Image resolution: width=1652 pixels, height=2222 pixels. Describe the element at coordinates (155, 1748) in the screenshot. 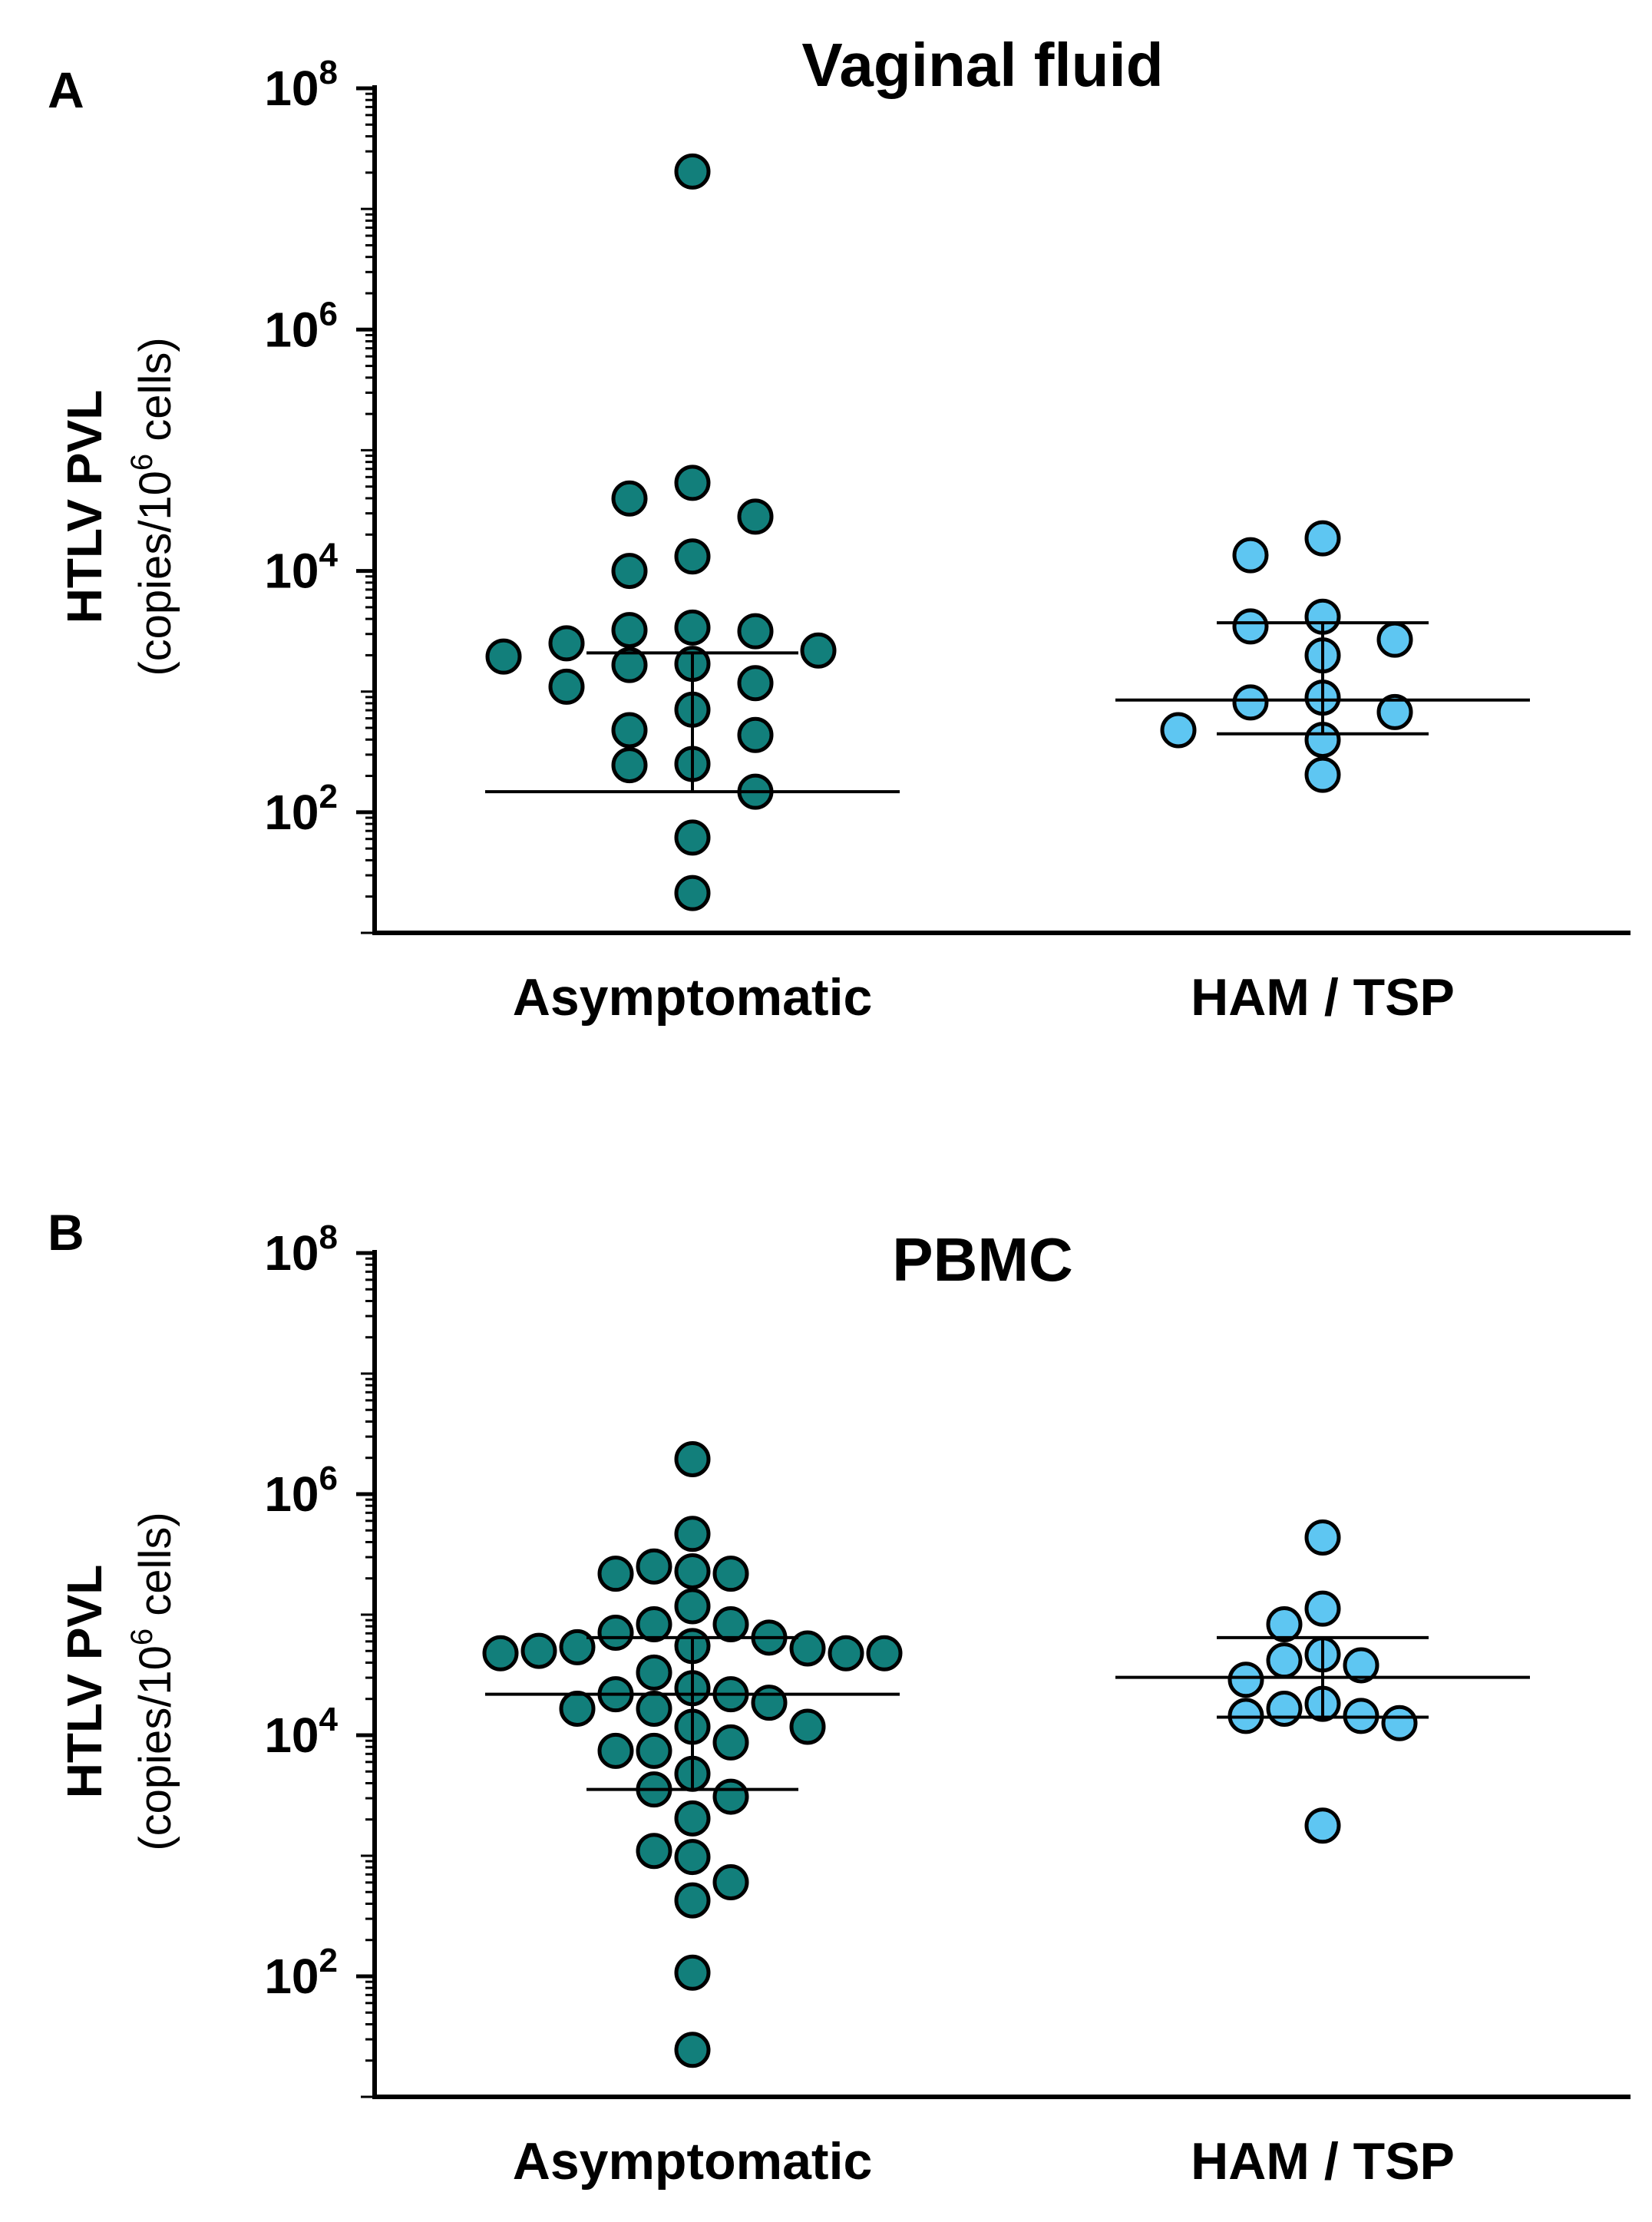

I see `y-axis-unit-prefix: (copies/10` at that location.